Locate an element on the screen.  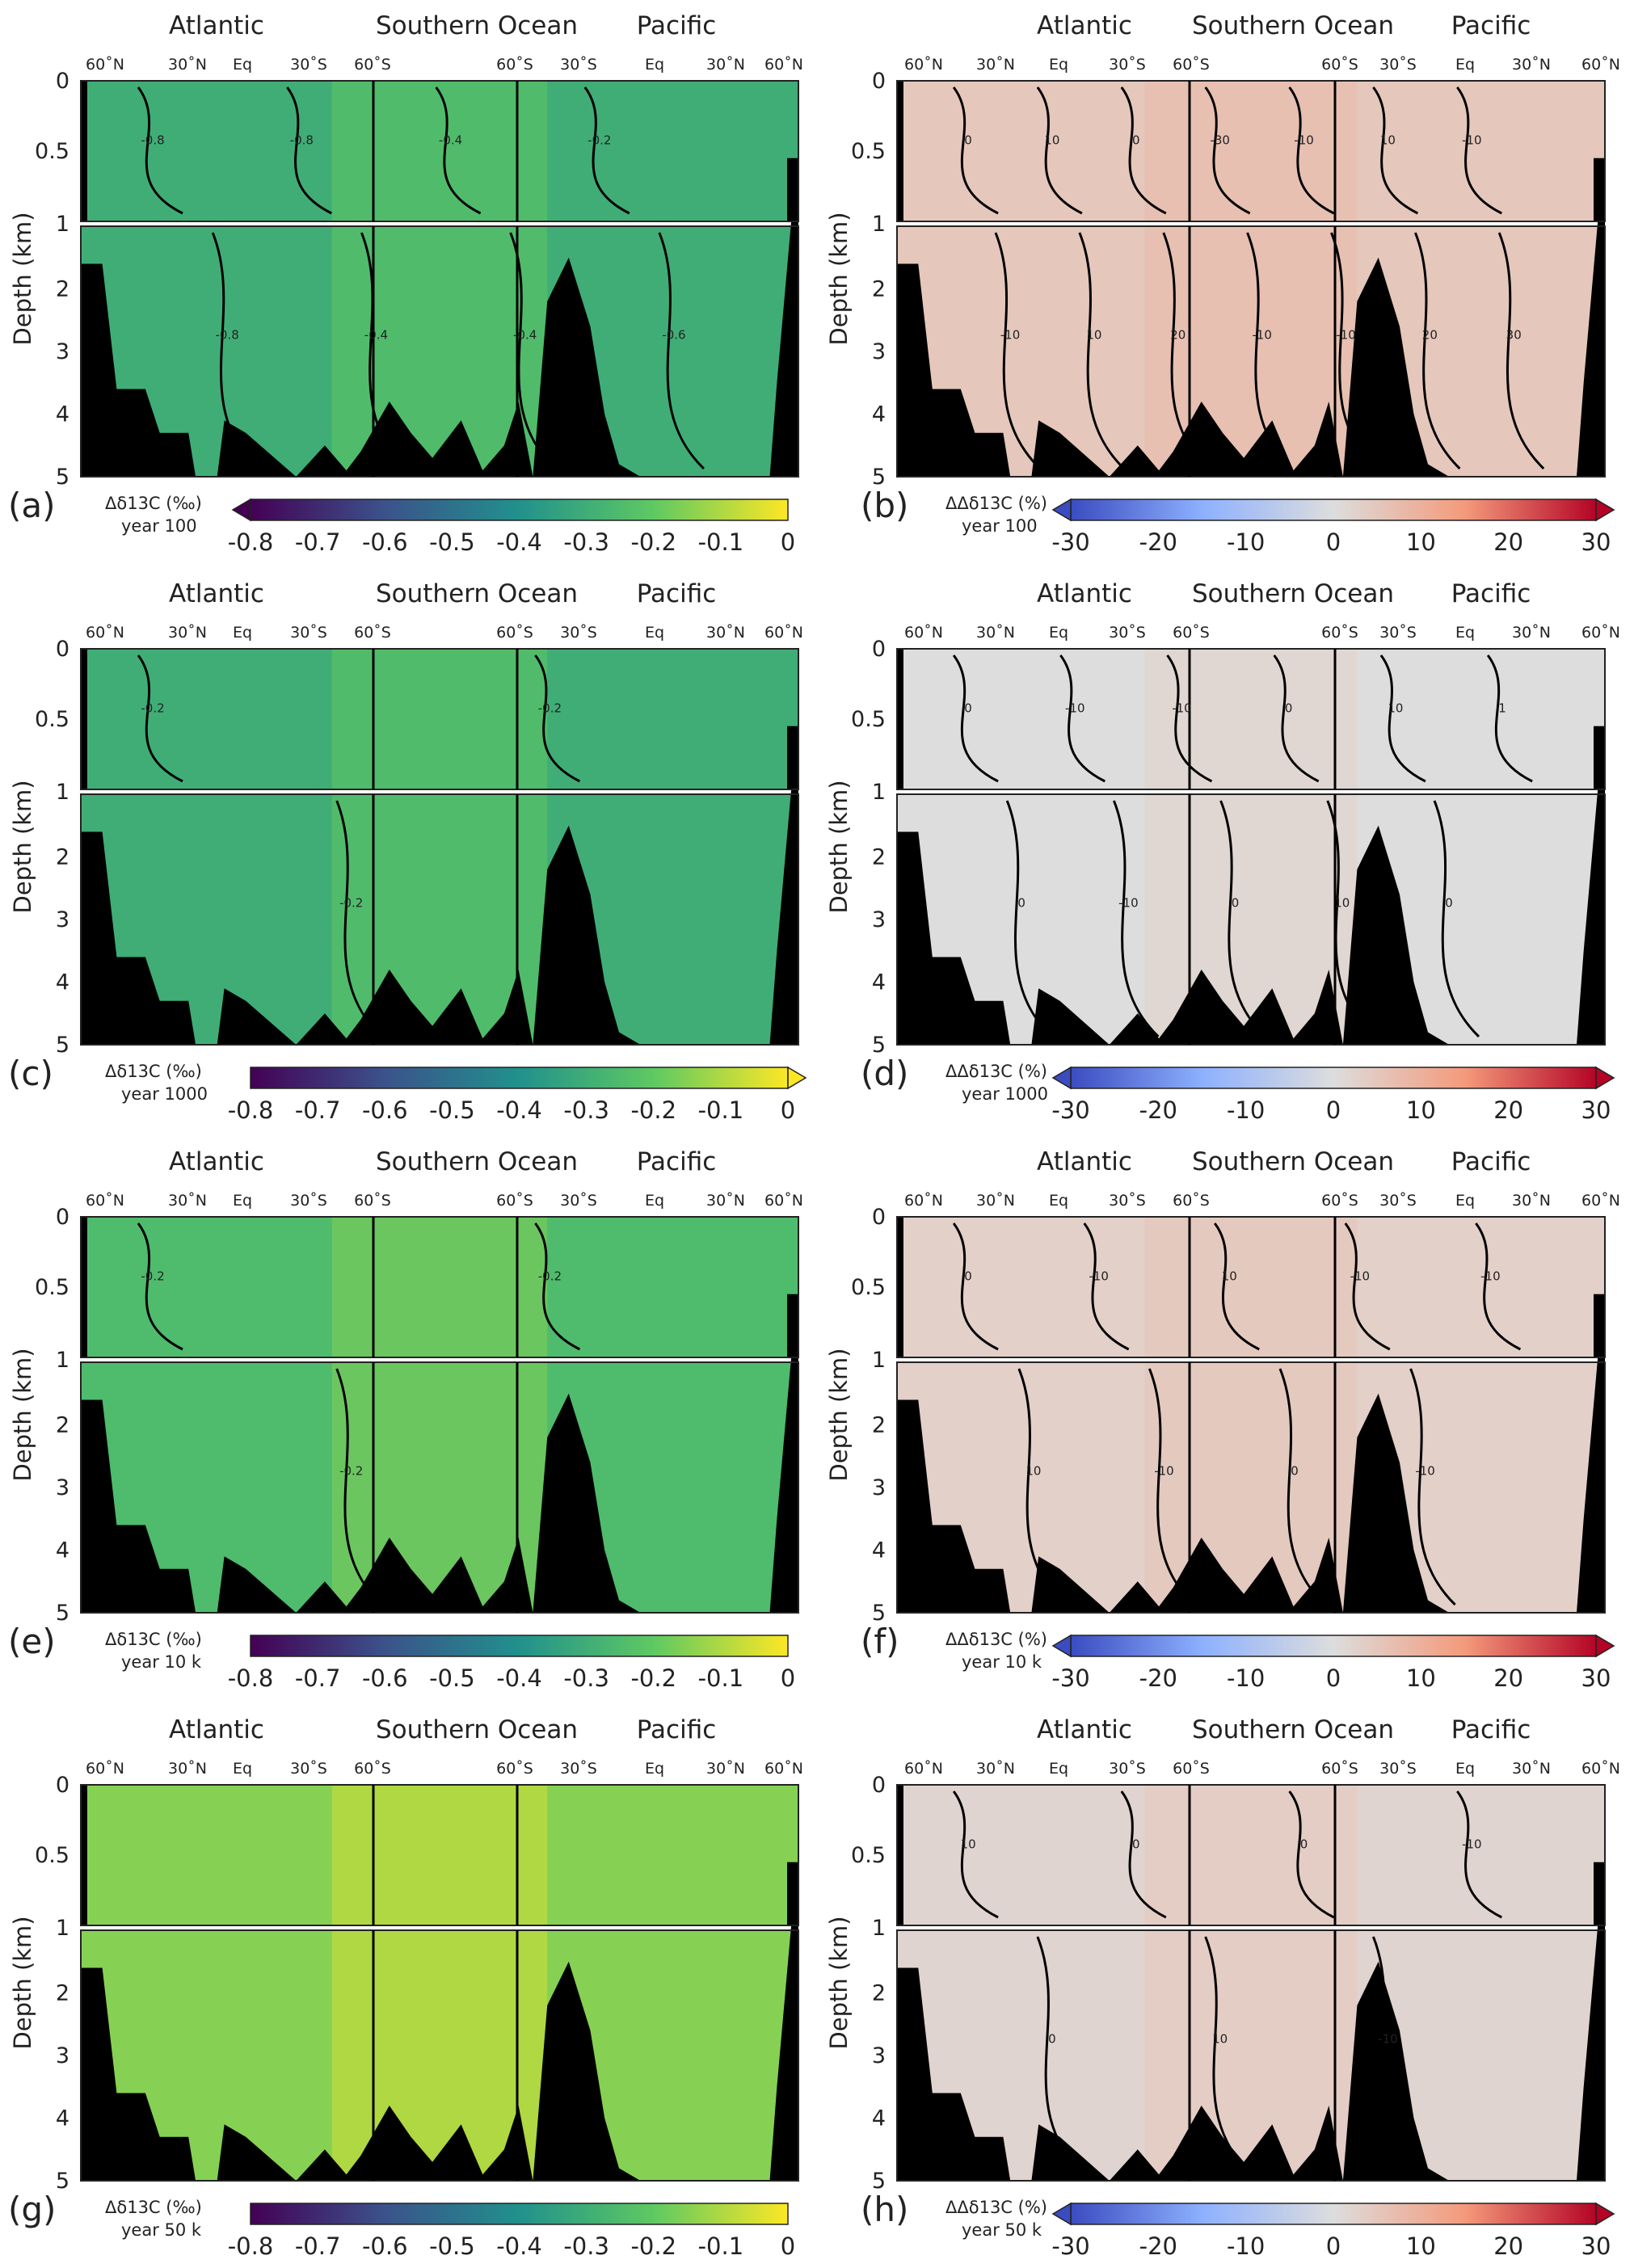
contour-label: -0.8 is located at coordinates (152, 140).